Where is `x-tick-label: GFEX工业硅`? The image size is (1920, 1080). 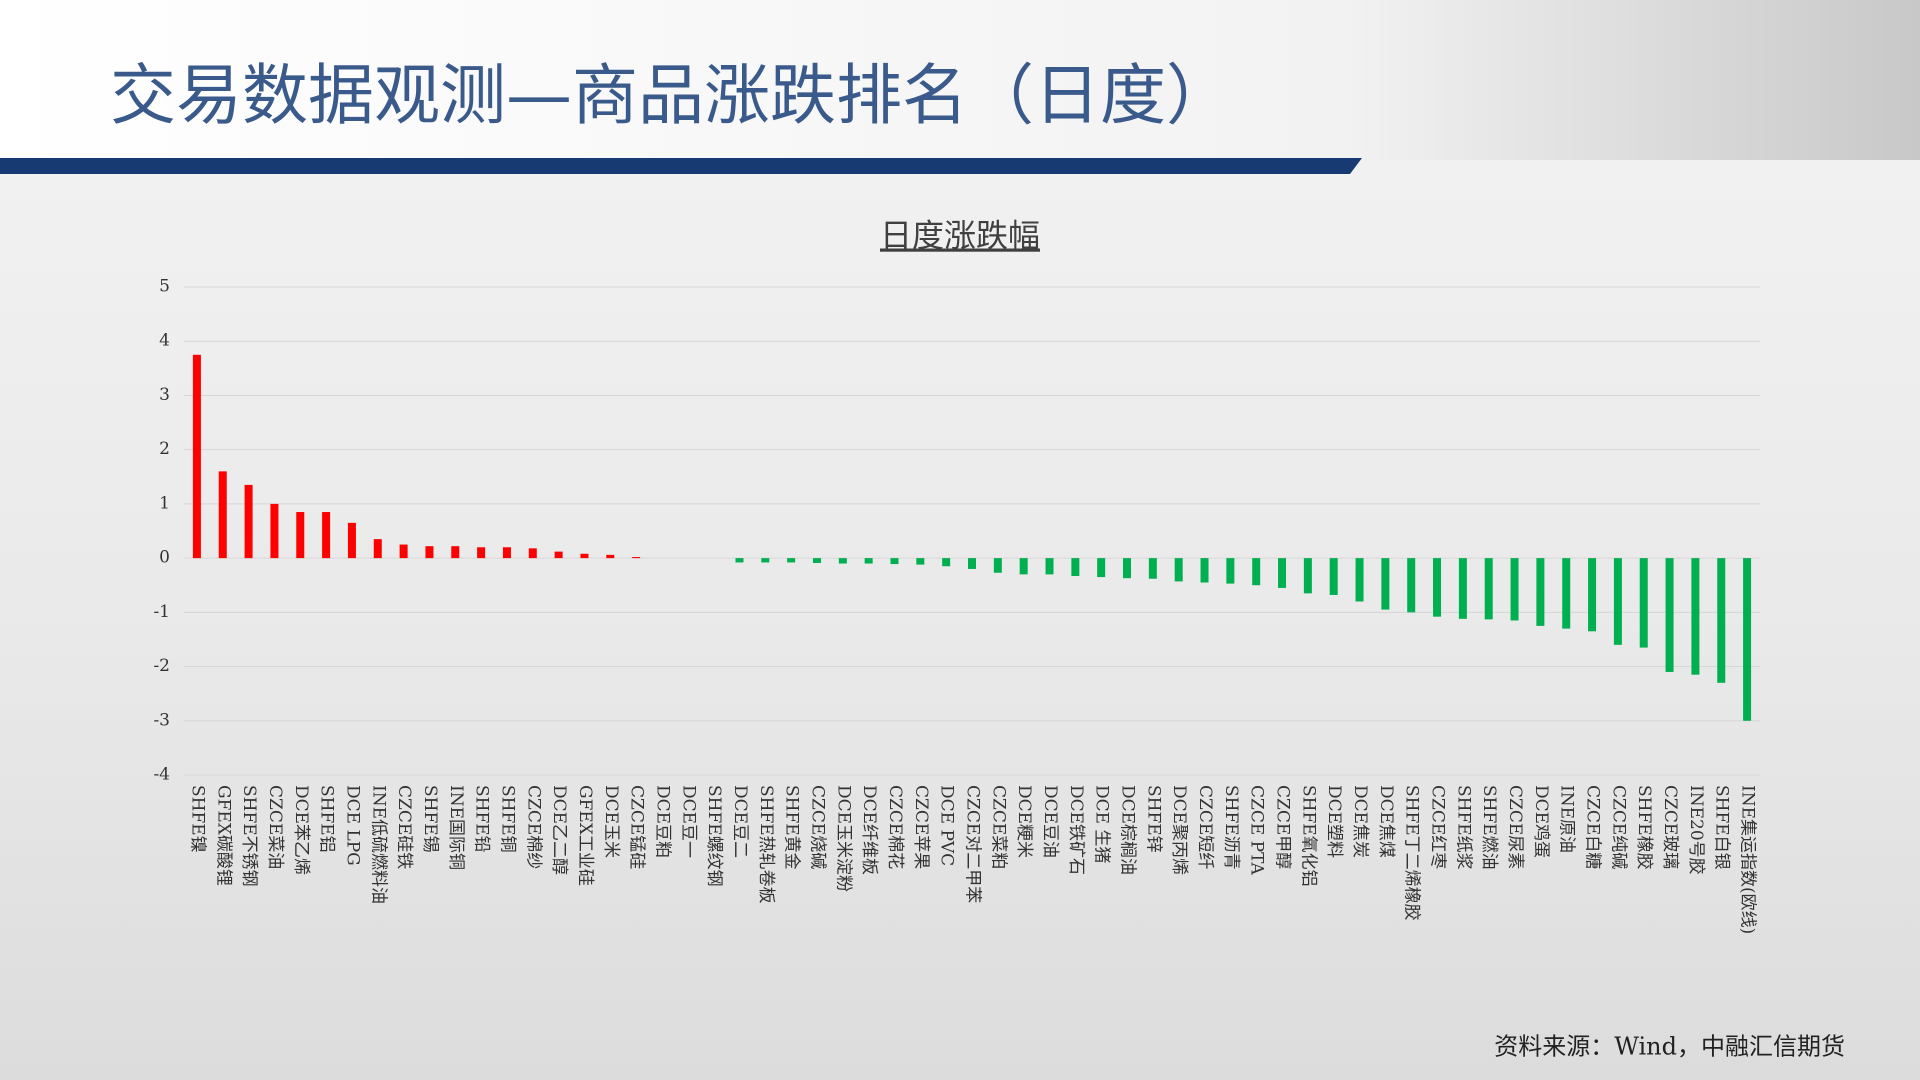 x-tick-label: GFEX工业硅 is located at coordinates (585, 835).